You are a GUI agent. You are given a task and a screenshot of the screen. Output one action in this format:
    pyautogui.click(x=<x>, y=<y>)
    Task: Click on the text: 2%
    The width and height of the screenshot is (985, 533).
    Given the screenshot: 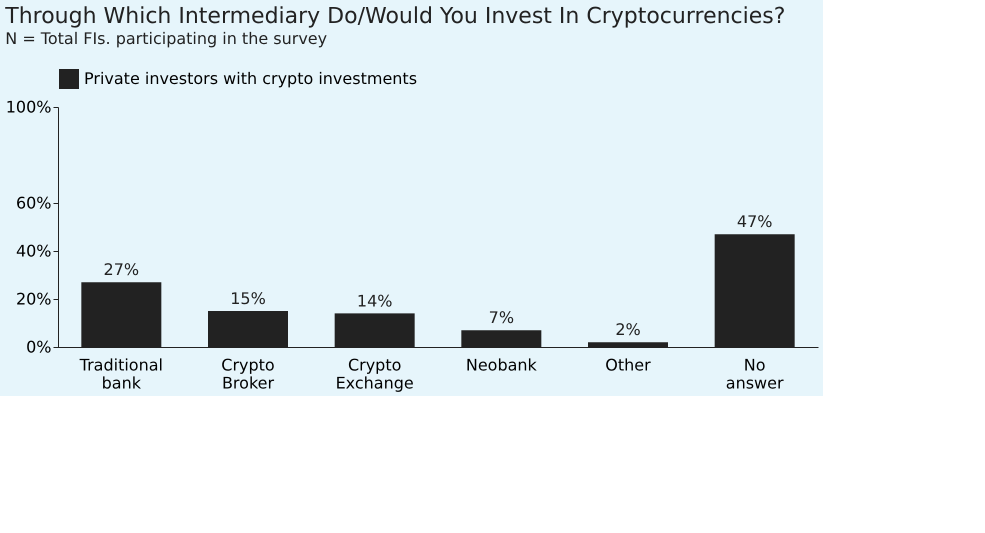 What is the action you would take?
    pyautogui.click(x=628, y=330)
    